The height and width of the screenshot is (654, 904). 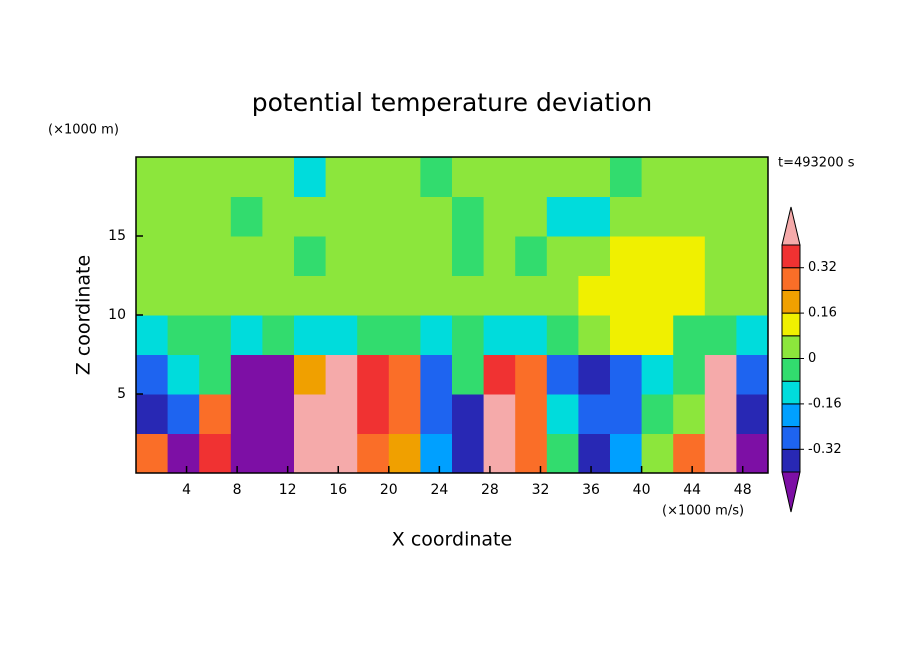 What do you see at coordinates (389, 490) in the screenshot?
I see `x-tick-label: 20` at bounding box center [389, 490].